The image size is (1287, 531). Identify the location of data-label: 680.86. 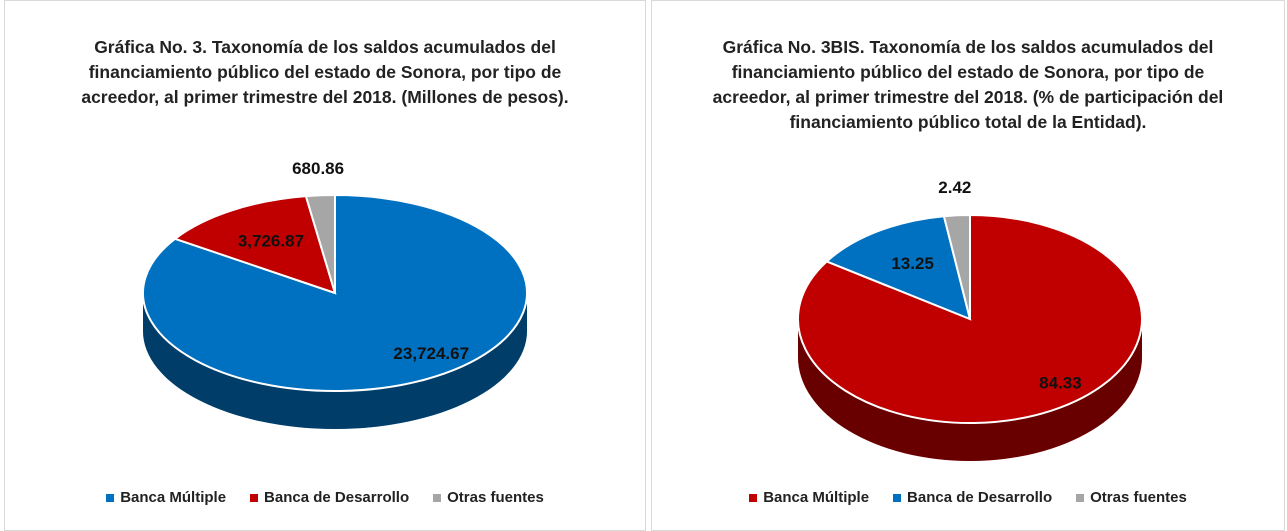
(318, 168).